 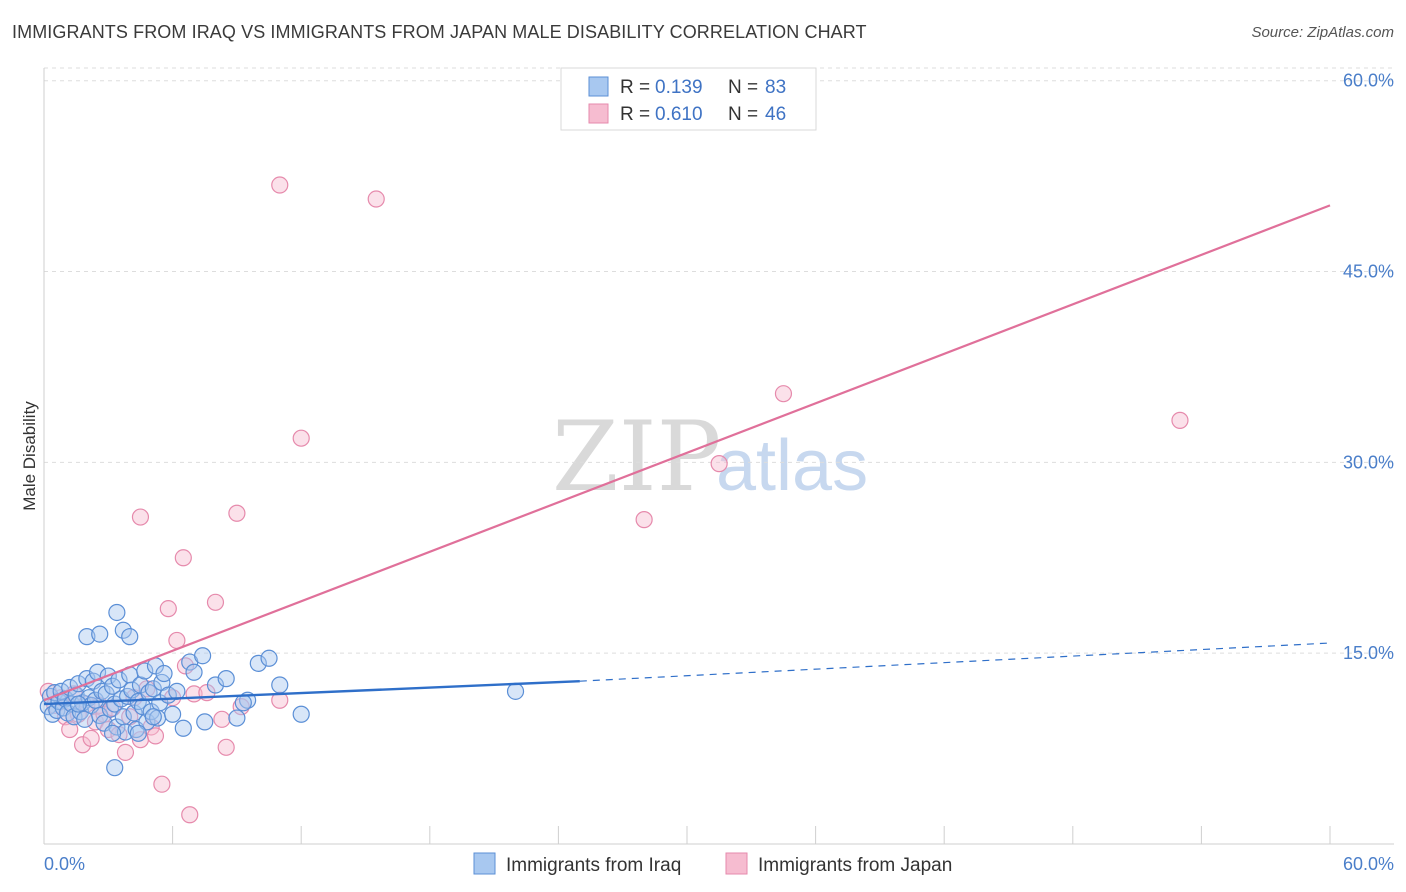 What do you see at coordinates (1368, 462) in the screenshot?
I see `y-tick-label-30: 30.0%` at bounding box center [1368, 462].